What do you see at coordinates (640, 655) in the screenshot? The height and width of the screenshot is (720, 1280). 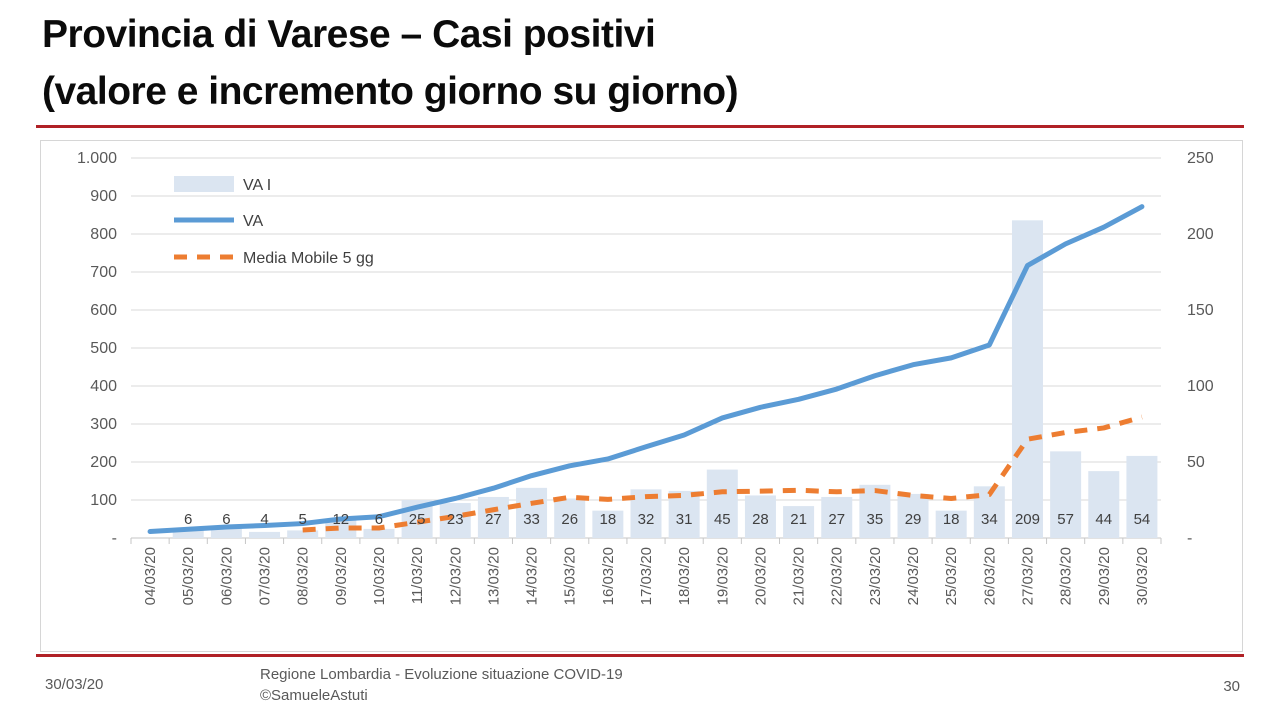 I see `footer-divider-line` at bounding box center [640, 655].